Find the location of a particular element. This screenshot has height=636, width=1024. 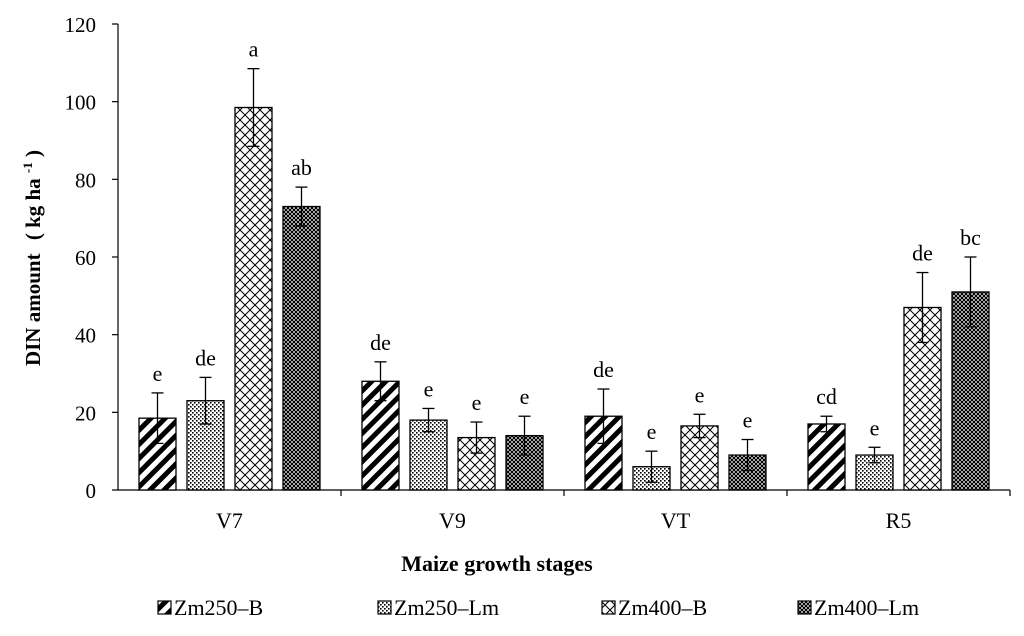

significance-letter: cd is located at coordinates (826, 396).